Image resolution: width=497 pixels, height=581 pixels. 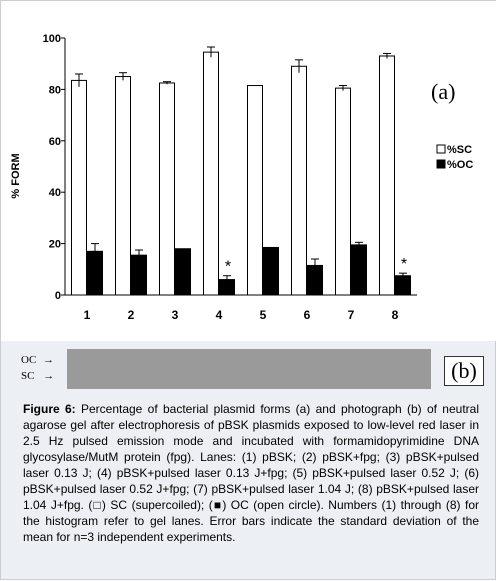 I want to click on x-tick-label: 5, so click(x=263, y=315).